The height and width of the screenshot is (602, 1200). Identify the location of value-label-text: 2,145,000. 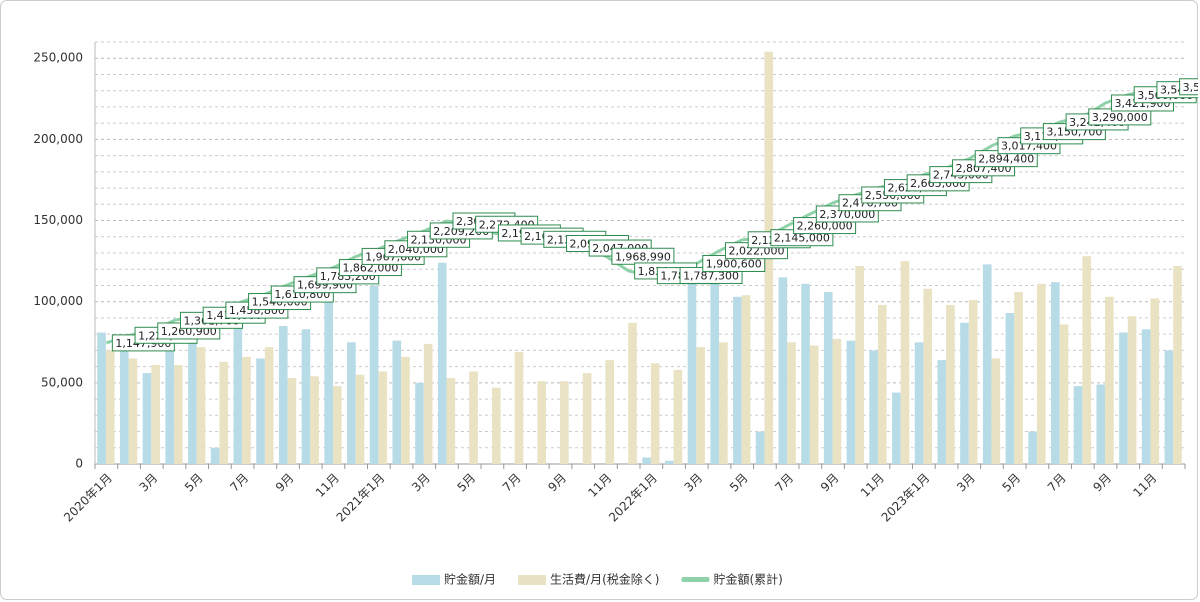
(802, 238).